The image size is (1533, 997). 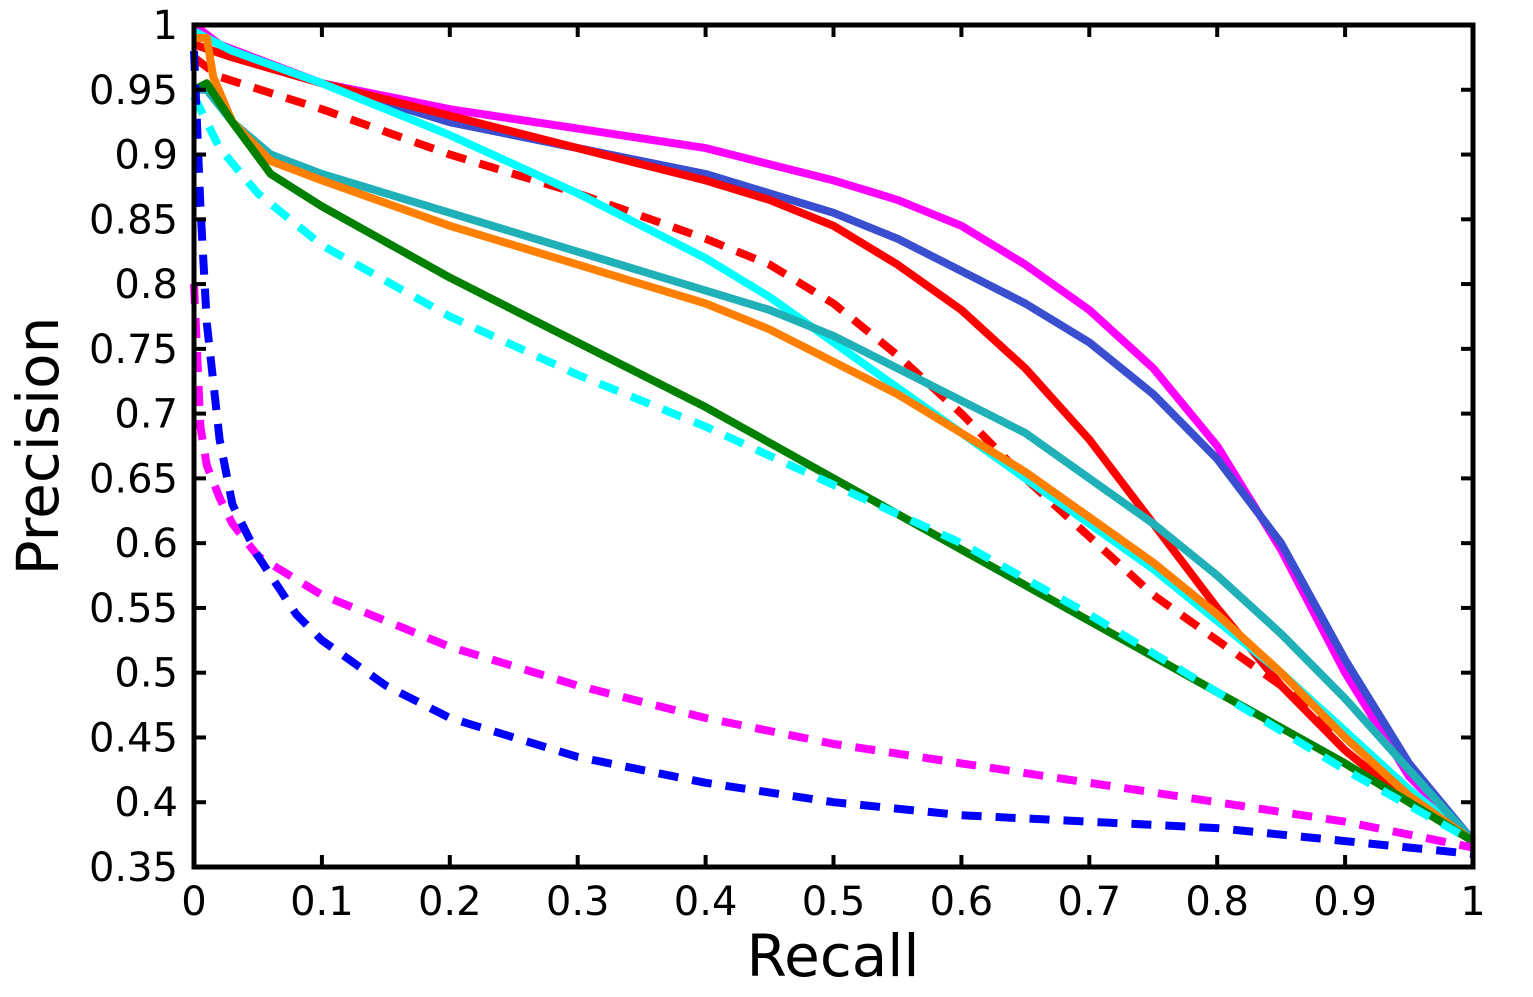 I want to click on x-tick-label: 0.7, so click(x=1089, y=902).